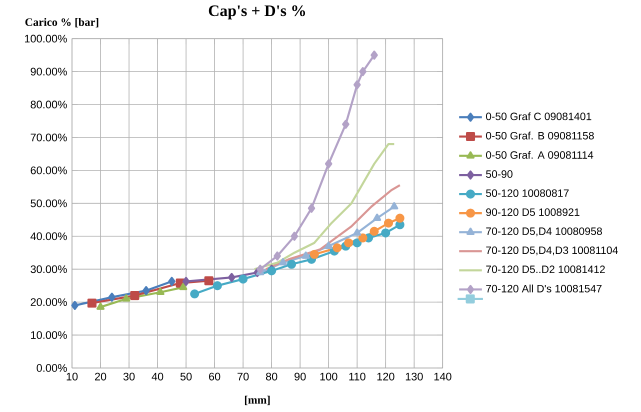 Image resolution: width=641 pixels, height=412 pixels. I want to click on y-tick-label: 100.00%, so click(45, 38).